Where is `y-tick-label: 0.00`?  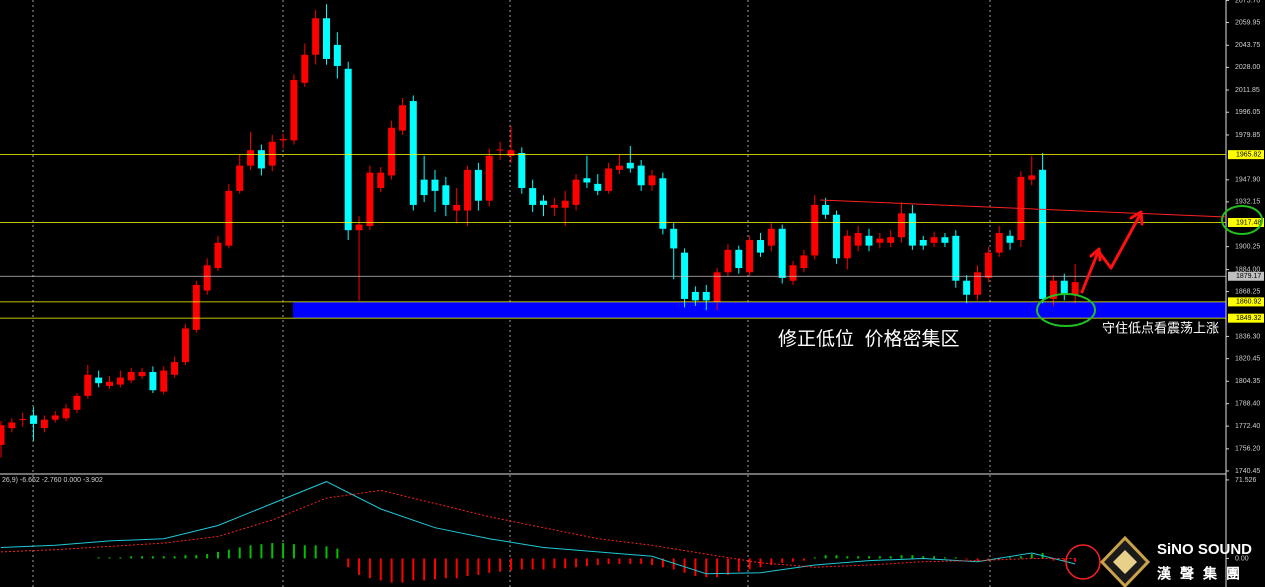
y-tick-label: 0.00 is located at coordinates (1242, 558).